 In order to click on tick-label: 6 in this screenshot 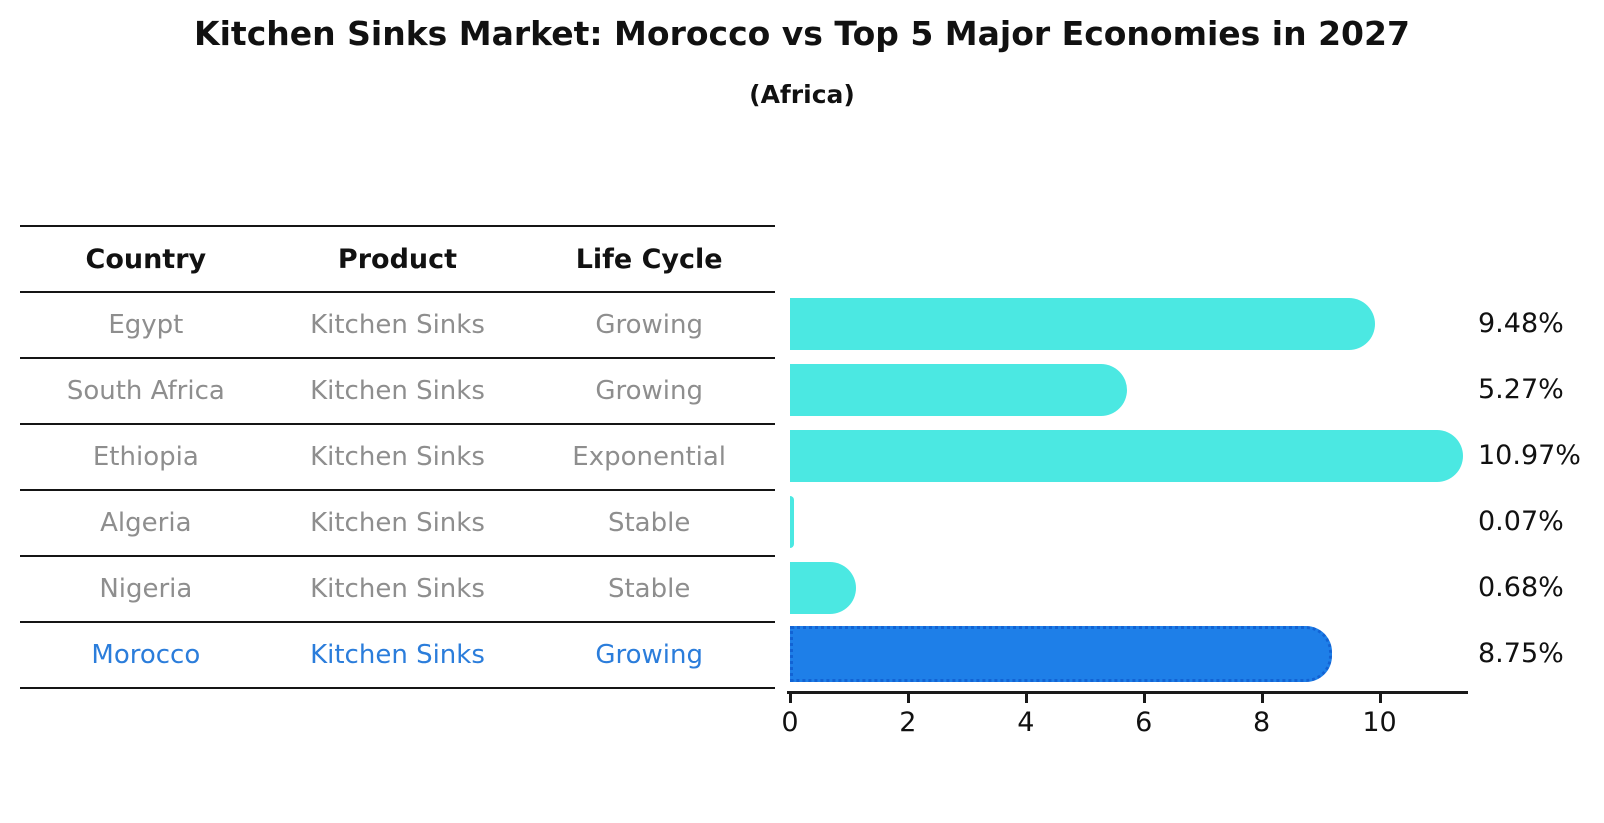, I will do `click(1144, 722)`.